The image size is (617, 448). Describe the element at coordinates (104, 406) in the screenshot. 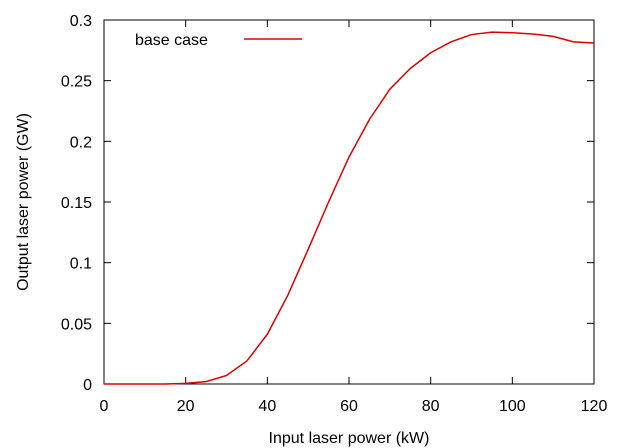

I see `x-tick-label-0: 0` at that location.